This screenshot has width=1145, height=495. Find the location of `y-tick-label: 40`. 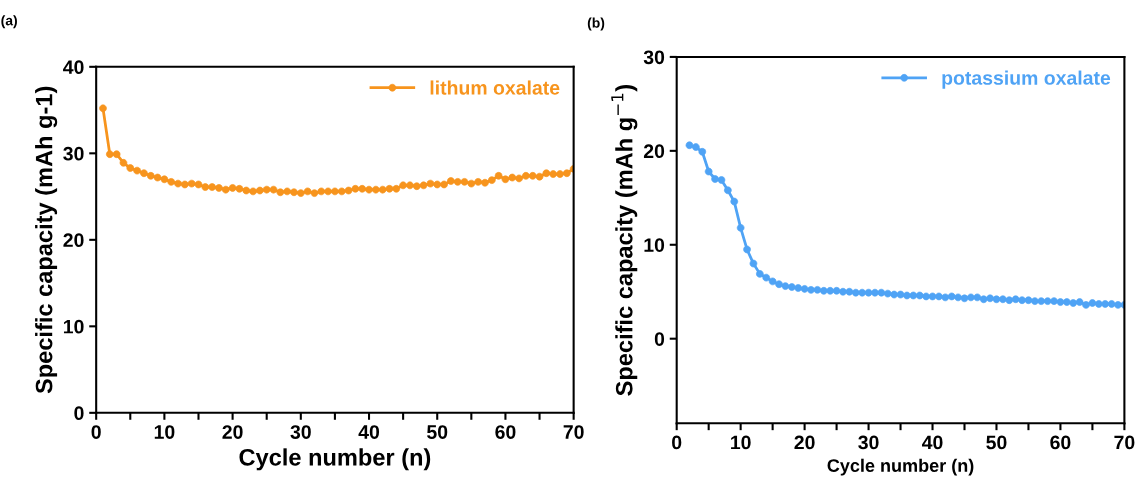

y-tick-label: 40 is located at coordinates (73, 67).